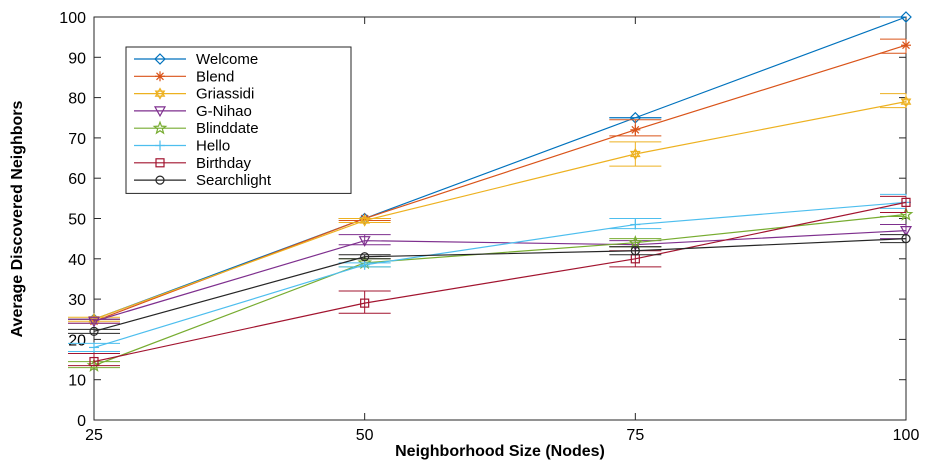  What do you see at coordinates (17, 218) in the screenshot?
I see `y-axis-title: Average Discovered Neighbors` at bounding box center [17, 218].